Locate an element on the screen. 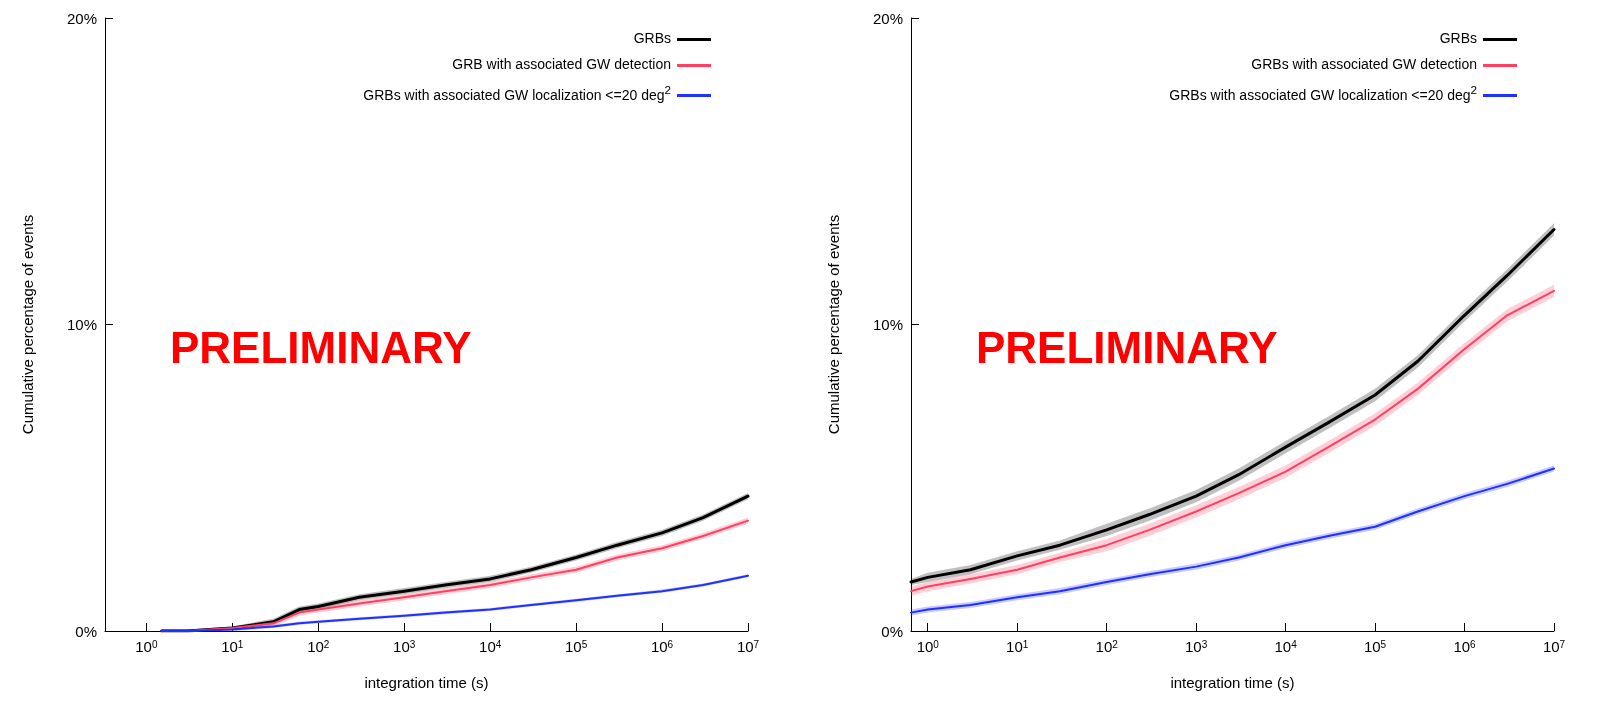 This screenshot has width=1612, height=719. legend-label: GRBs with associated GW detection is located at coordinates (1364, 64).